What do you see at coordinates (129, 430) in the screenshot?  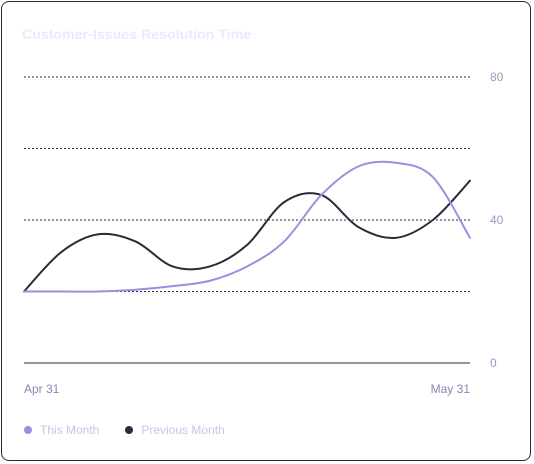 I see `previous-month-dot-icon` at bounding box center [129, 430].